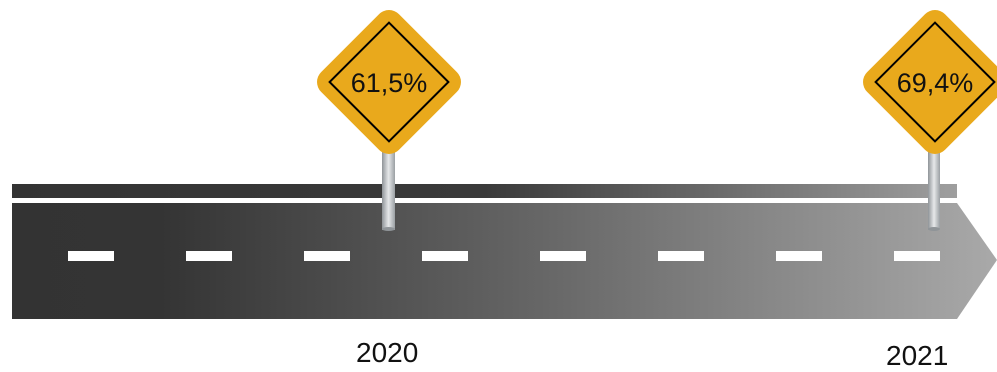  Describe the element at coordinates (917, 355) in the screenshot. I see `year-label-2021: 2021` at that location.